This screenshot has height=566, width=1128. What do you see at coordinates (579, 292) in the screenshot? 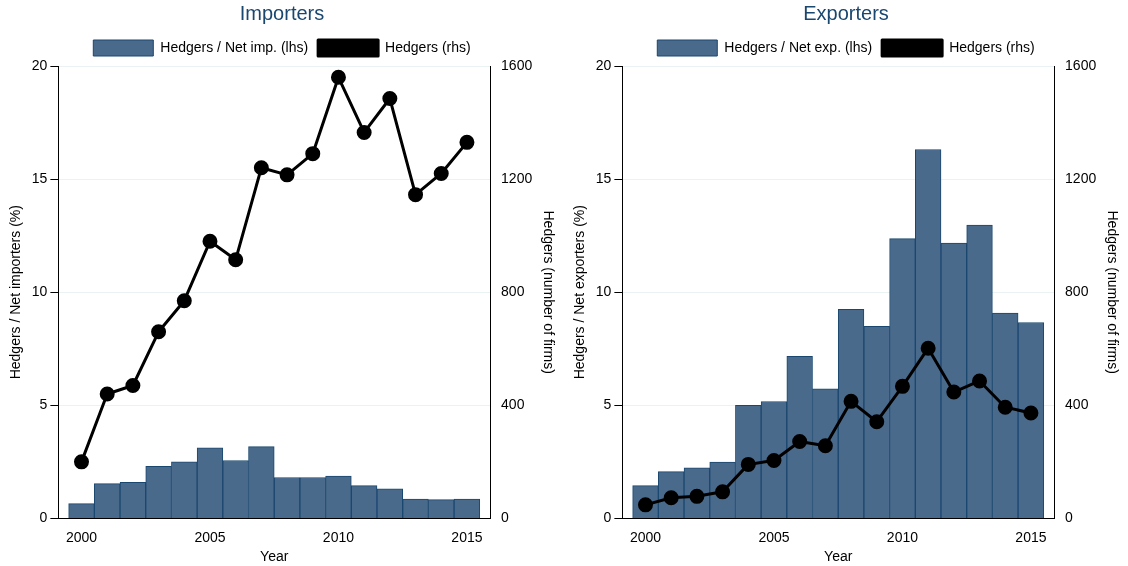
I see `y-axis-title: Hedgers / Net exporters (%)` at bounding box center [579, 292].